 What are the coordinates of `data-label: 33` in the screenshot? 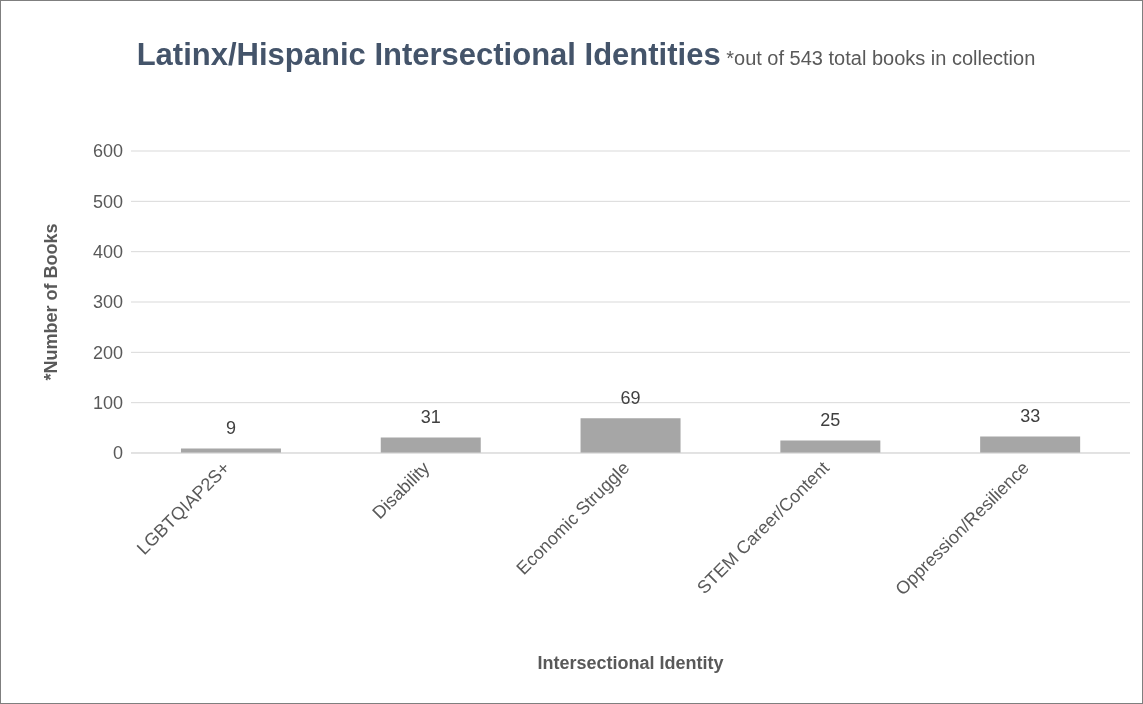 It's located at (1030, 416).